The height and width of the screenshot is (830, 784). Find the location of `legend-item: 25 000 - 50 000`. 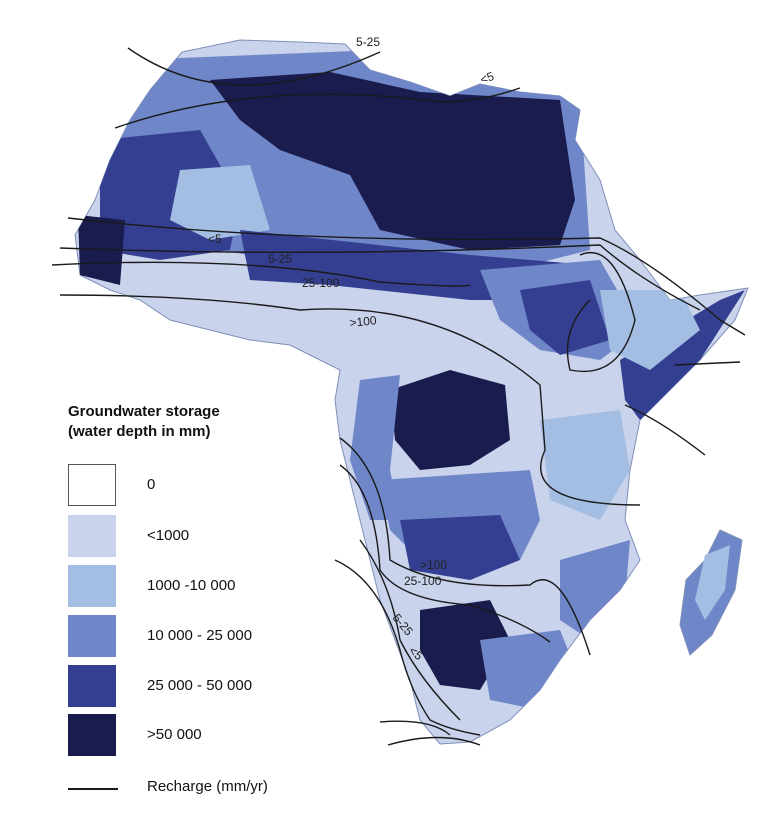

legend-item: 25 000 - 50 000 is located at coordinates (188, 687).